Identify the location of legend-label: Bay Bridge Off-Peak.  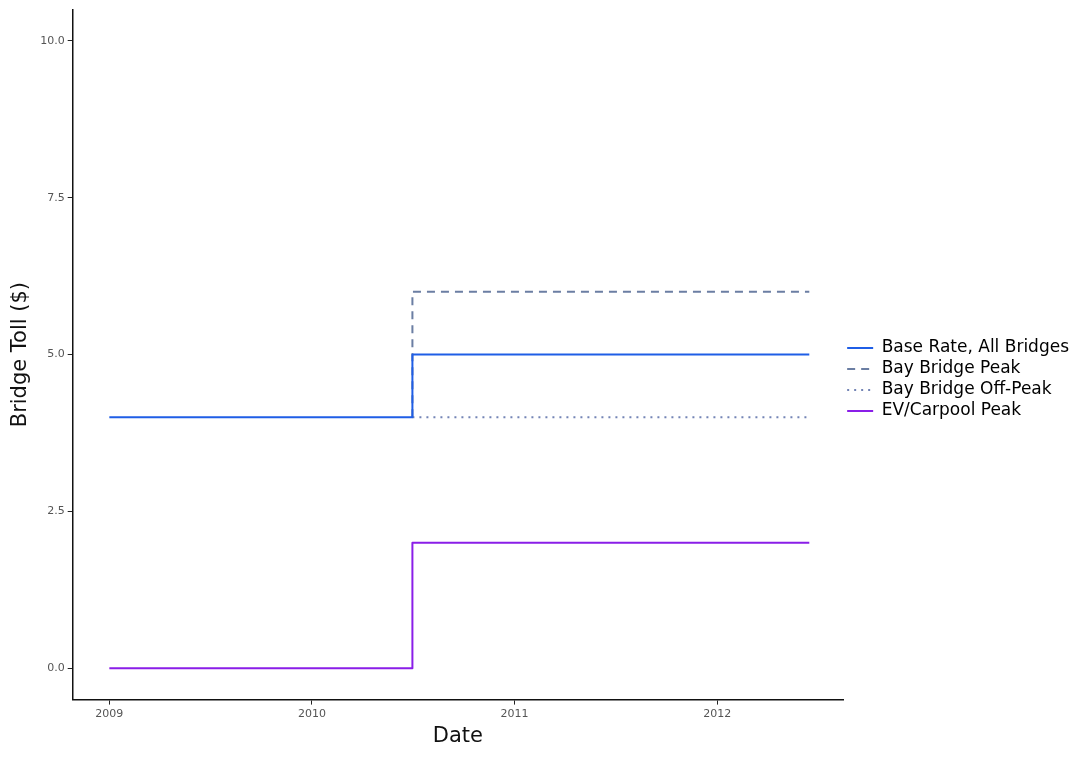
(966, 388).